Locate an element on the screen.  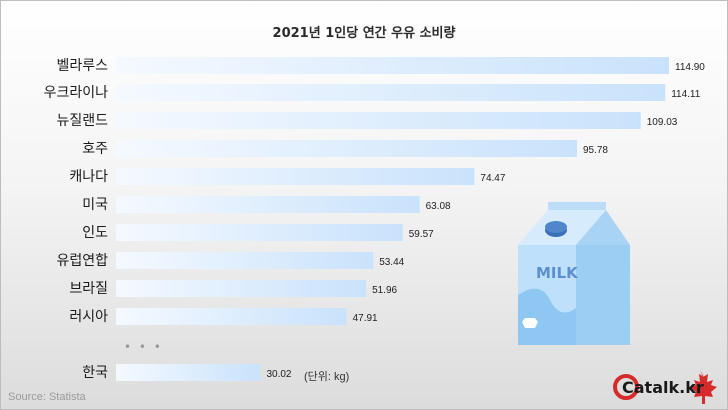
milk-carton-icon: MILK is located at coordinates (574, 273).